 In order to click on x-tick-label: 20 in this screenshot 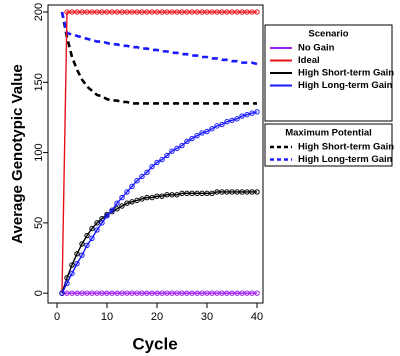, I will do `click(157, 317)`.